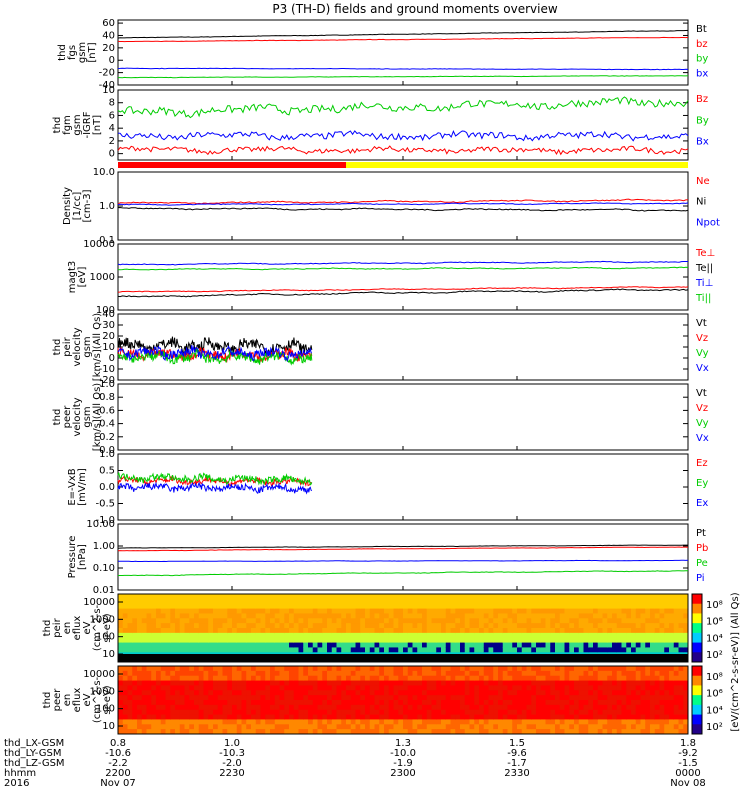  Describe the element at coordinates (99, 602) in the screenshot. I see `y-tick-label: 10000` at that location.